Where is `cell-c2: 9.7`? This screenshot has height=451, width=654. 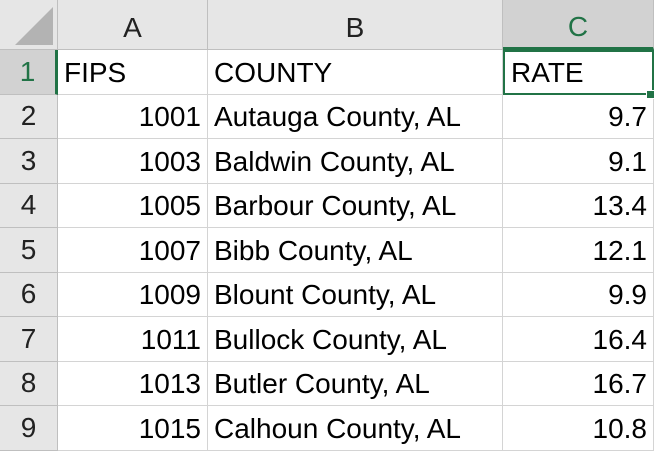 cell-c2: 9.7 is located at coordinates (578, 116).